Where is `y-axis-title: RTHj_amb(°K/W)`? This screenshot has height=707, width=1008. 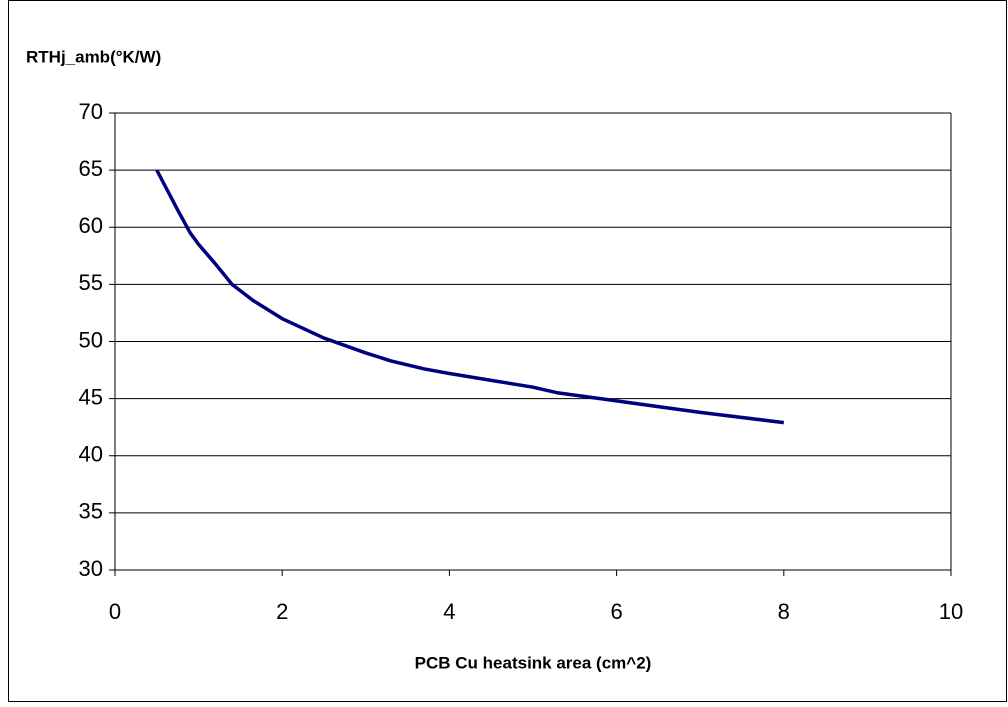 y-axis-title: RTHj_amb(°K/W) is located at coordinates (93, 56).